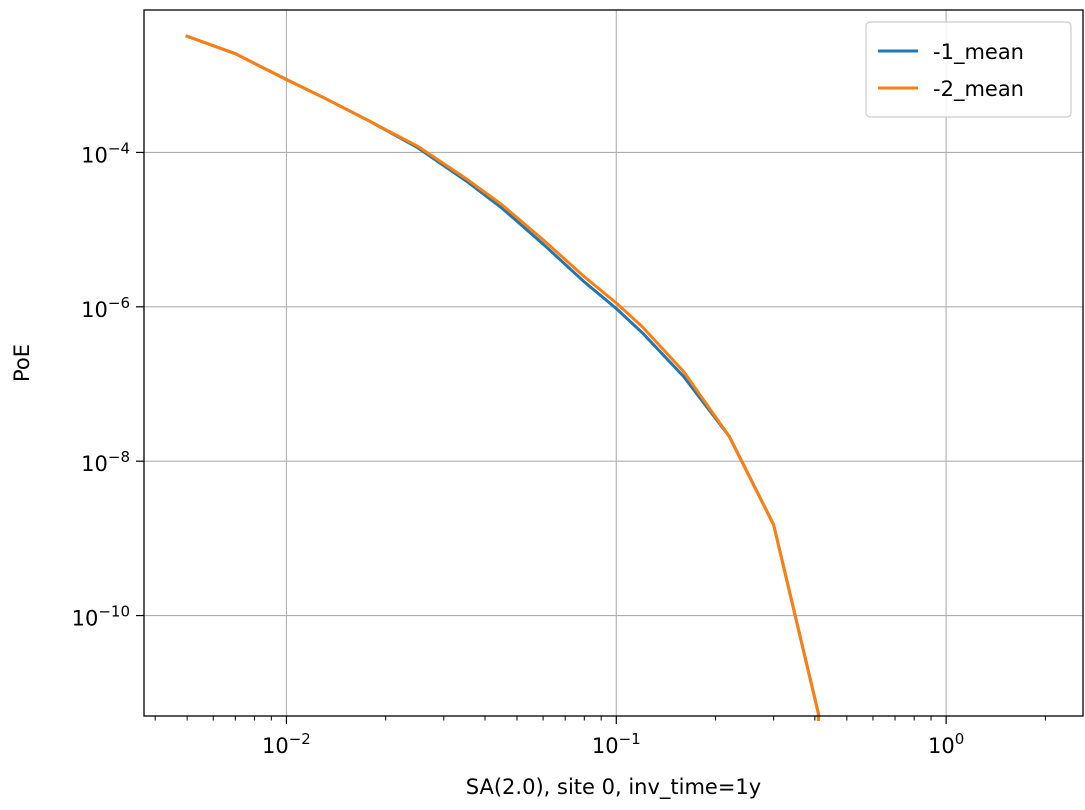  I want to click on minor-ticks, so click(600, 718).